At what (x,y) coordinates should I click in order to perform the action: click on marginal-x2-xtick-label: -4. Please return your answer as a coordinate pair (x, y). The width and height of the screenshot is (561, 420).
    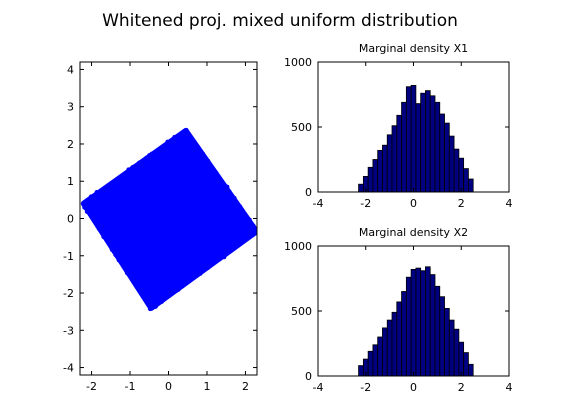
    Looking at the image, I should click on (318, 387).